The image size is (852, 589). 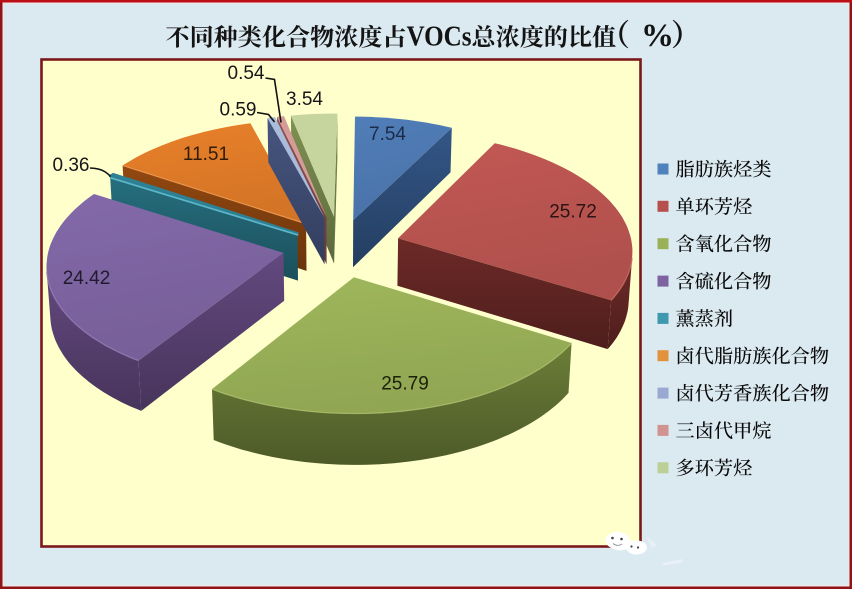 What do you see at coordinates (246, 73) in the screenshot?
I see `svg-text: 0.54` at bounding box center [246, 73].